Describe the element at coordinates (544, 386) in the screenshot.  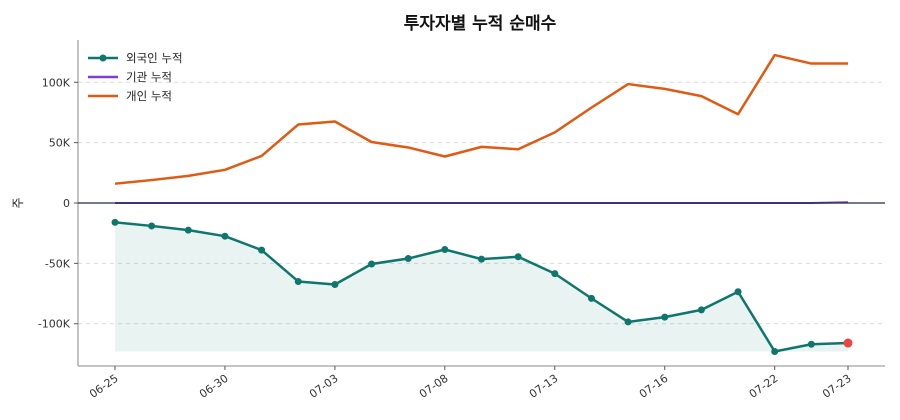
I see `x-tick-label: 07-13` at that location.